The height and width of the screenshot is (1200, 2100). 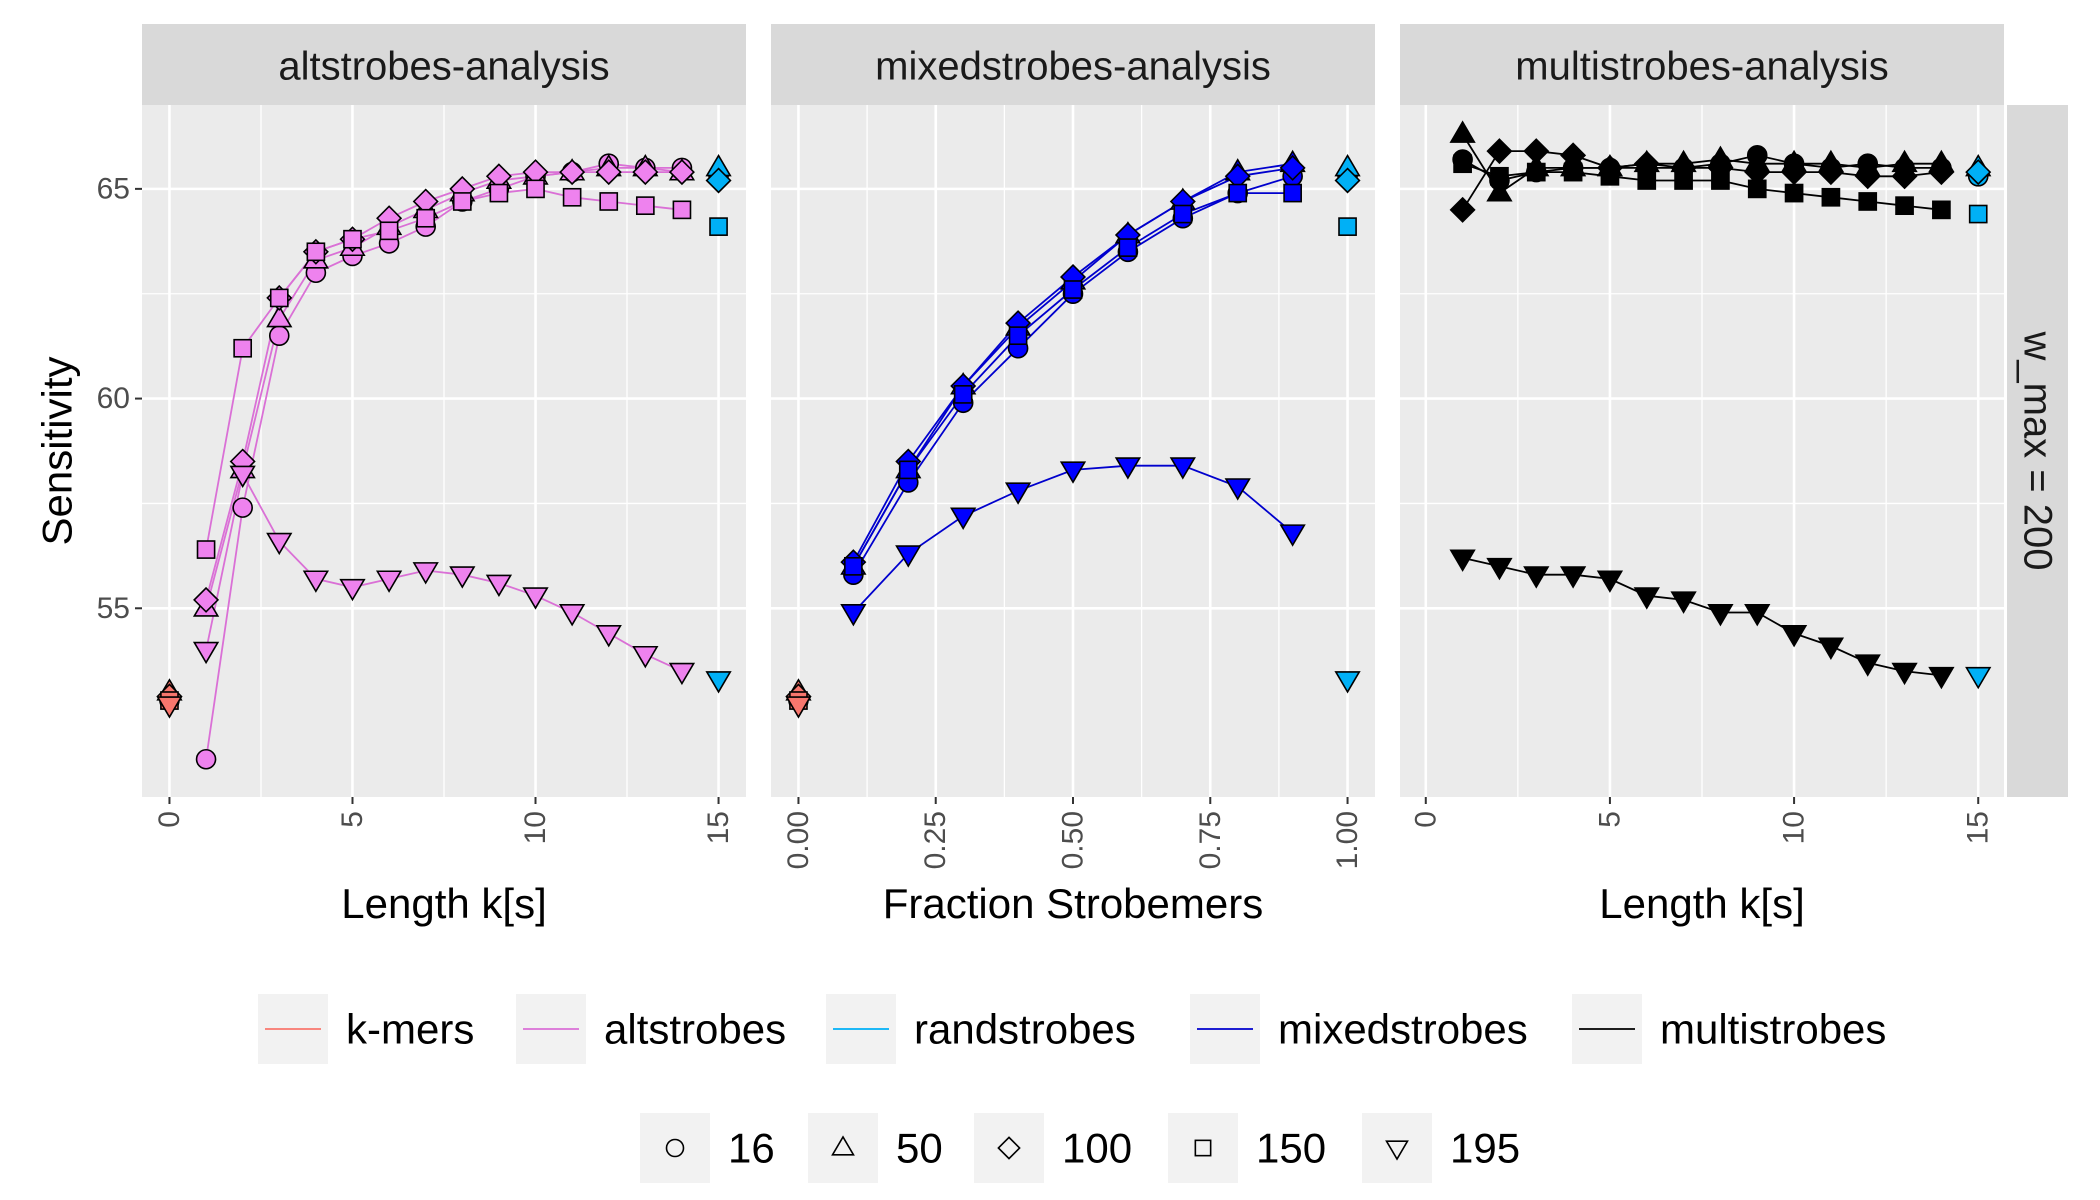 What do you see at coordinates (1701, 67) in the screenshot?
I see `panel-title: multistrobes-analysis` at bounding box center [1701, 67].